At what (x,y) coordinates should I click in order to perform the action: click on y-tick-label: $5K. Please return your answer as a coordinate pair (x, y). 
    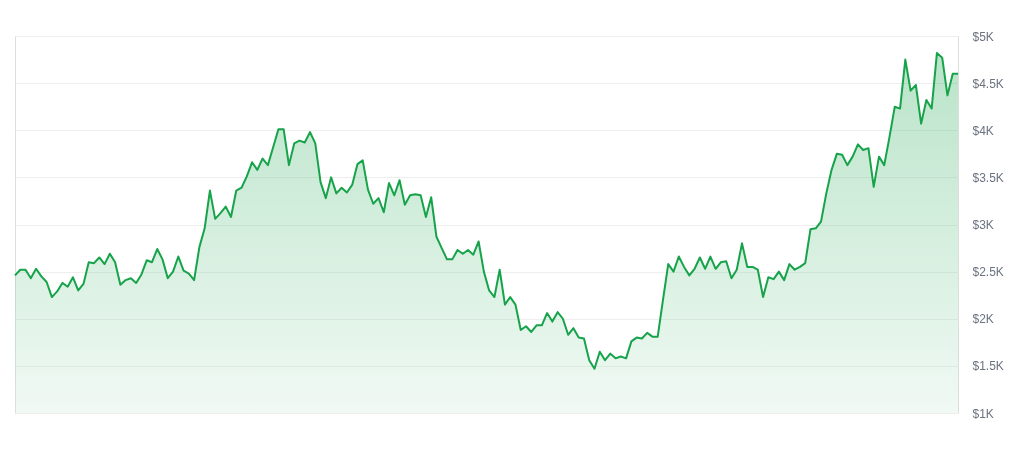
    Looking at the image, I should click on (983, 36).